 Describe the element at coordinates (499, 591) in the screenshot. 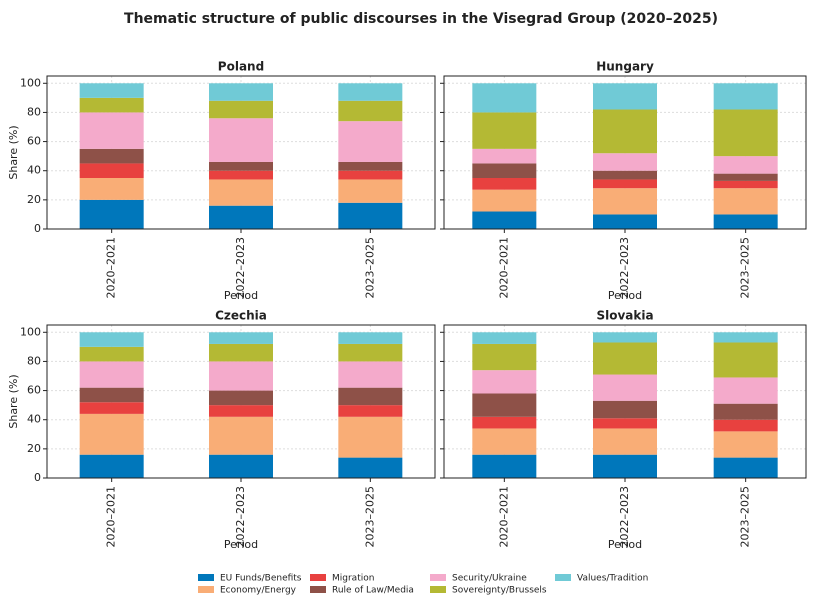

I see `legend-label: Sovereignty/Brussels` at that location.